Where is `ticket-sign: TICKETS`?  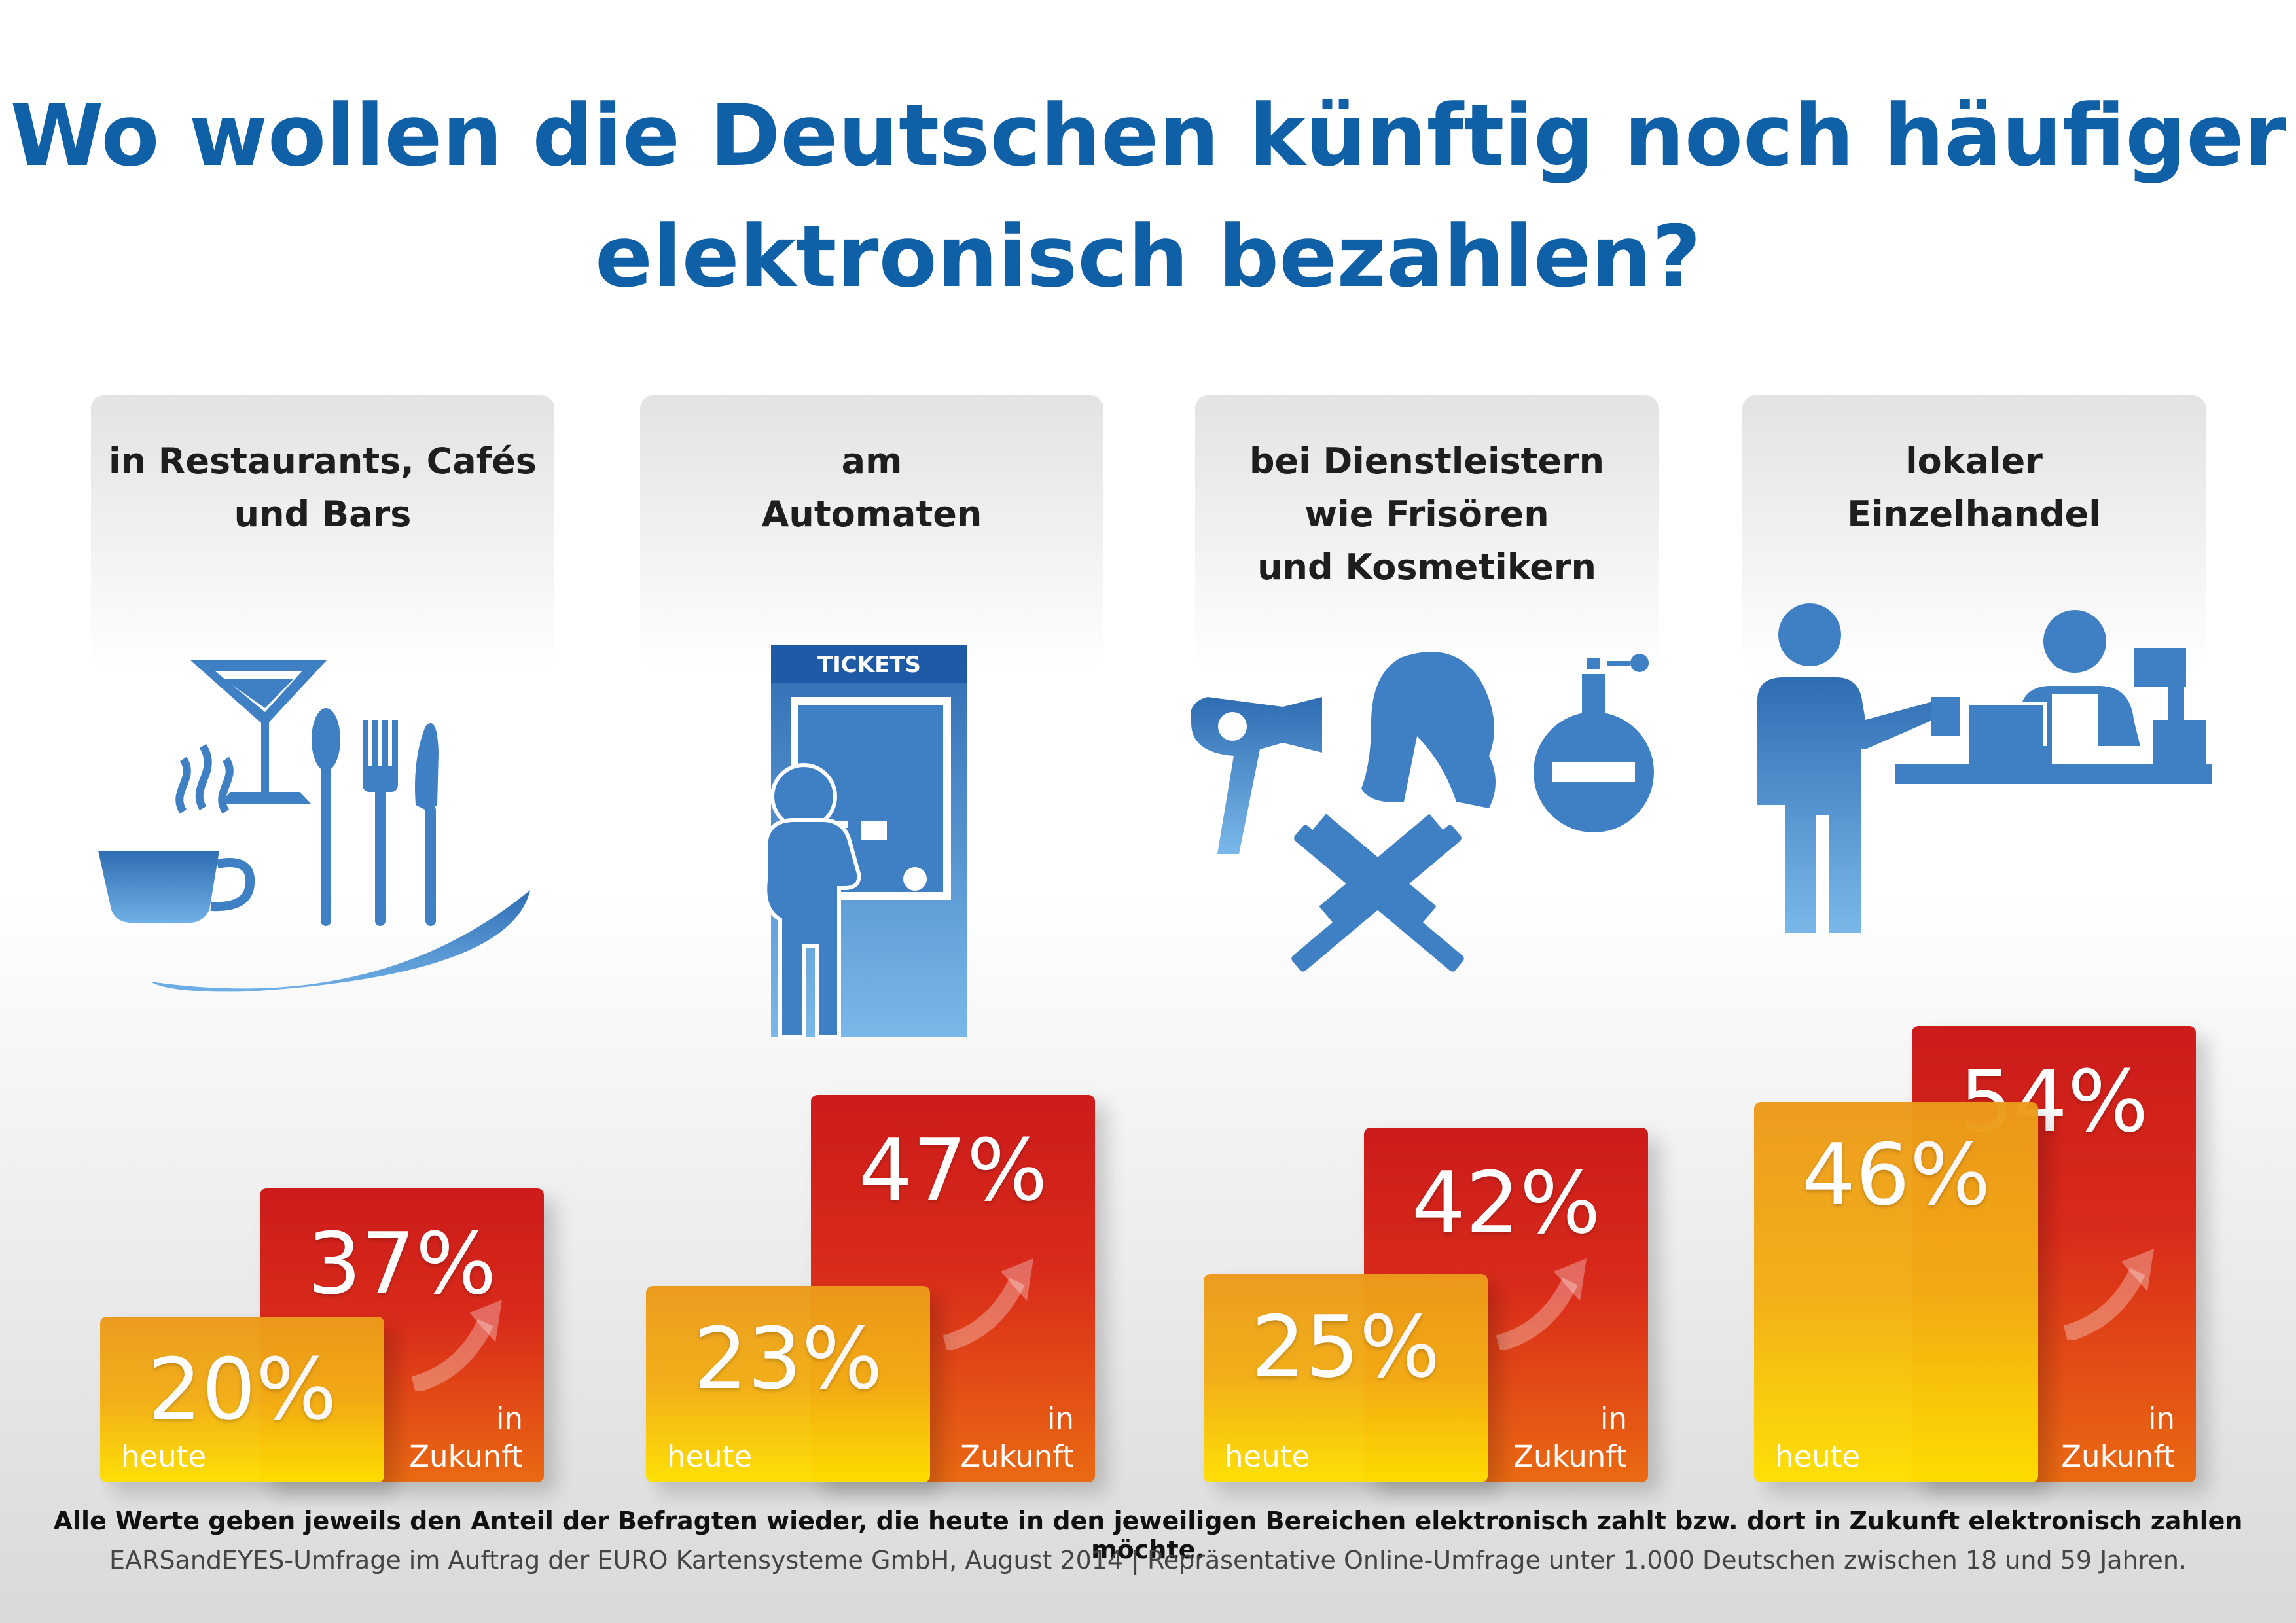 ticket-sign: TICKETS is located at coordinates (869, 665).